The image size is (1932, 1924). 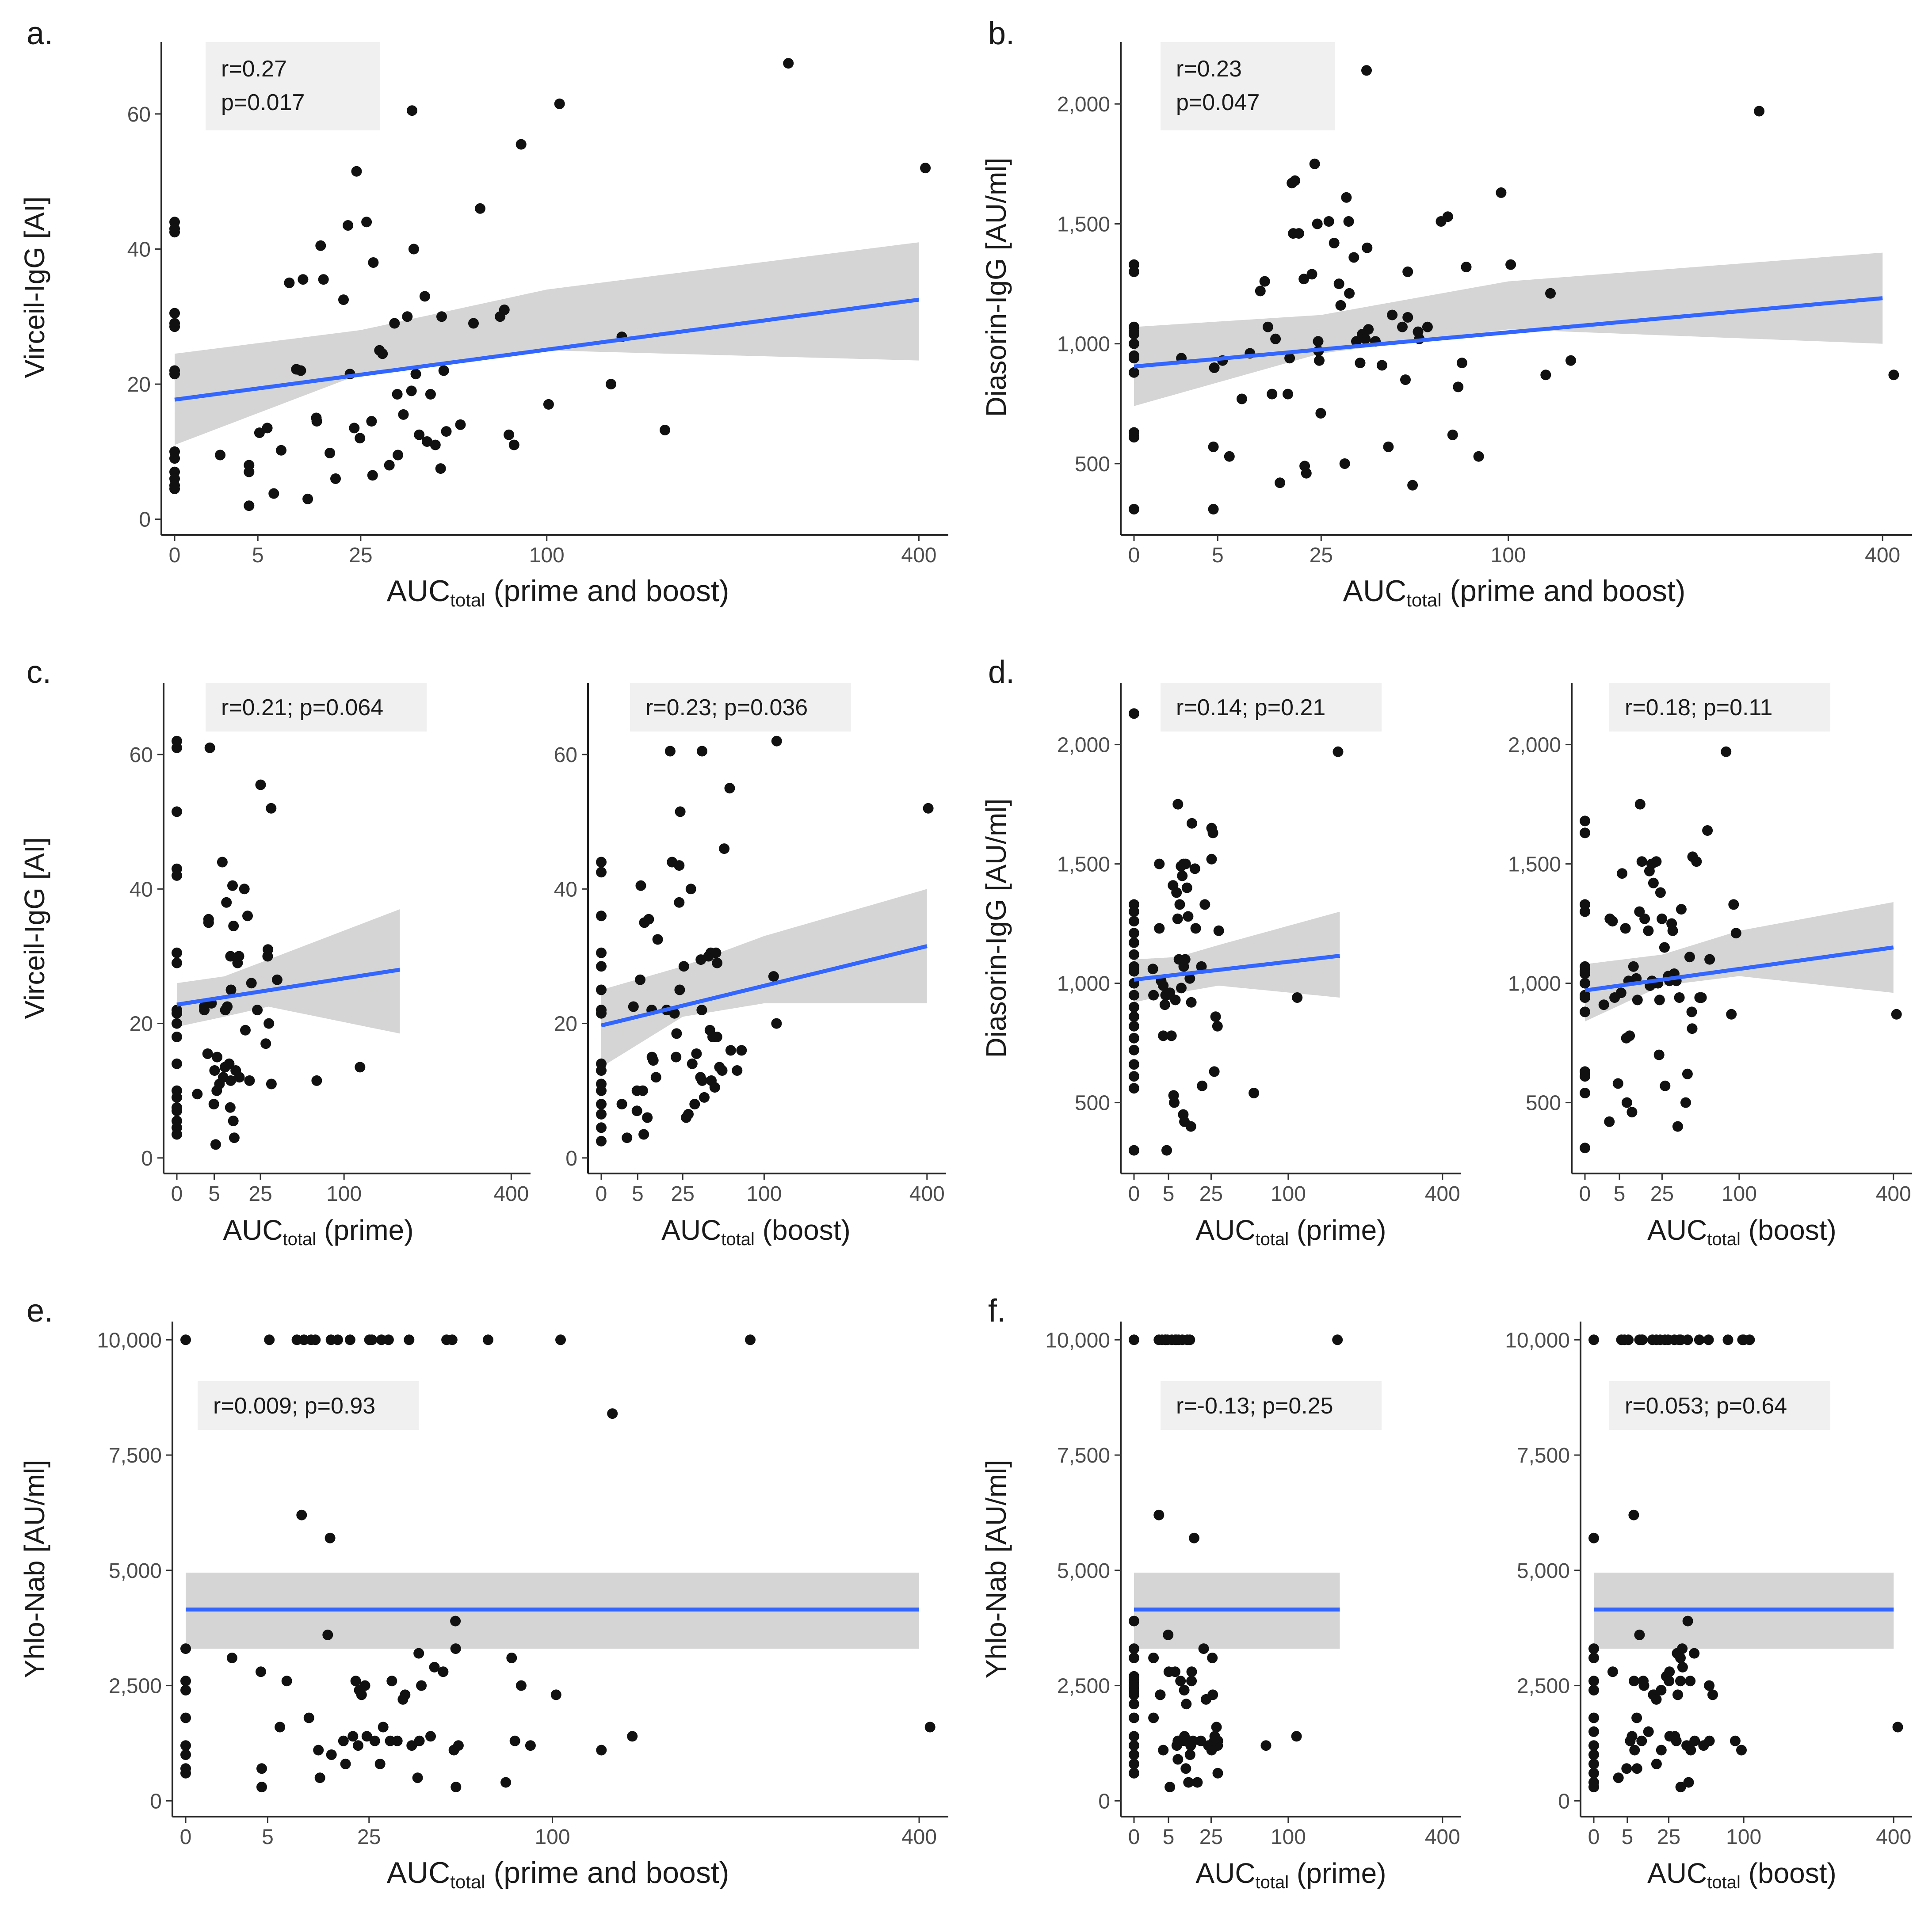 What do you see at coordinates (1789, 1873) in the screenshot?
I see `x-axis-label-rest: (boost)` at bounding box center [1789, 1873].